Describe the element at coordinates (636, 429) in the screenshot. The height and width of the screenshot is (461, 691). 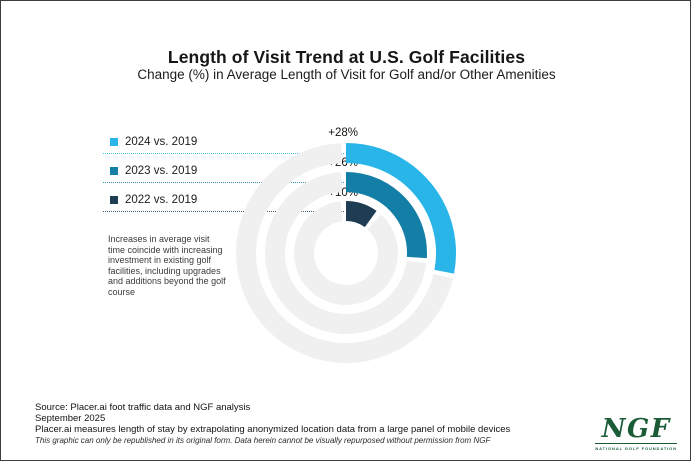
I see `ngf-logo-text: NGF` at that location.